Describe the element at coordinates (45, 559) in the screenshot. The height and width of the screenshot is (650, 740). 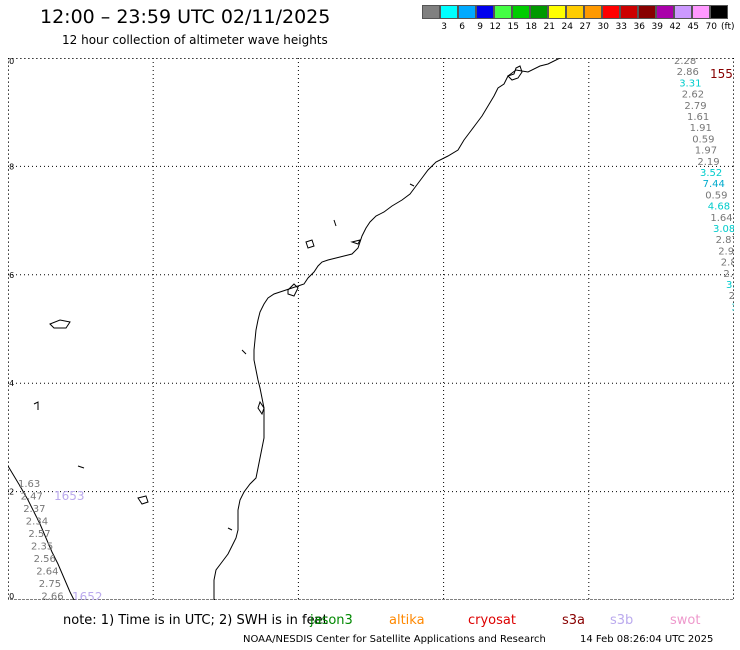
I see `swh-value-label: 2.56` at that location.